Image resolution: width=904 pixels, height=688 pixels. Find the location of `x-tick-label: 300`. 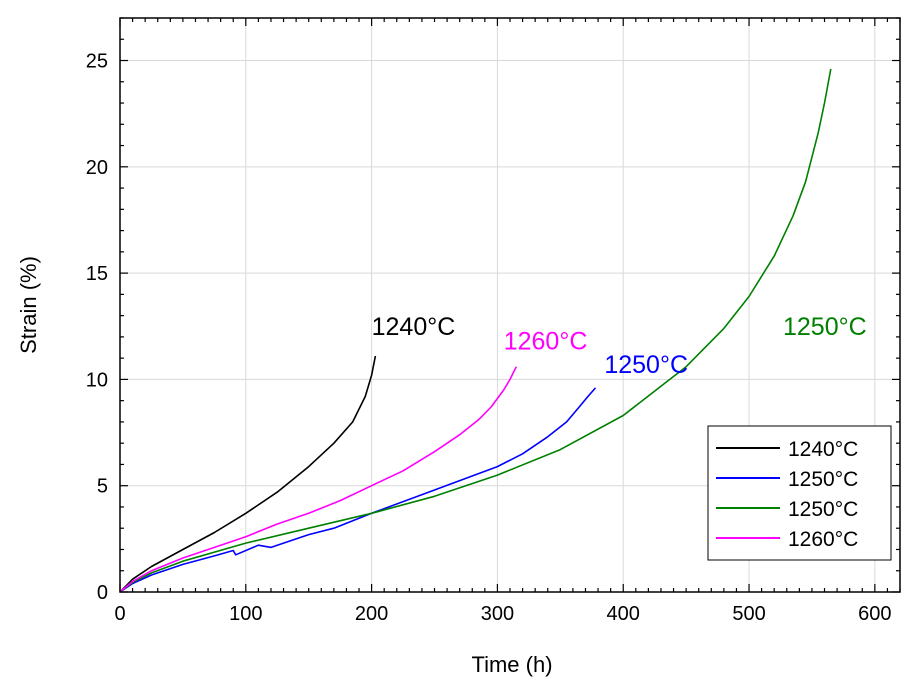

x-tick-label: 300 is located at coordinates (497, 614).